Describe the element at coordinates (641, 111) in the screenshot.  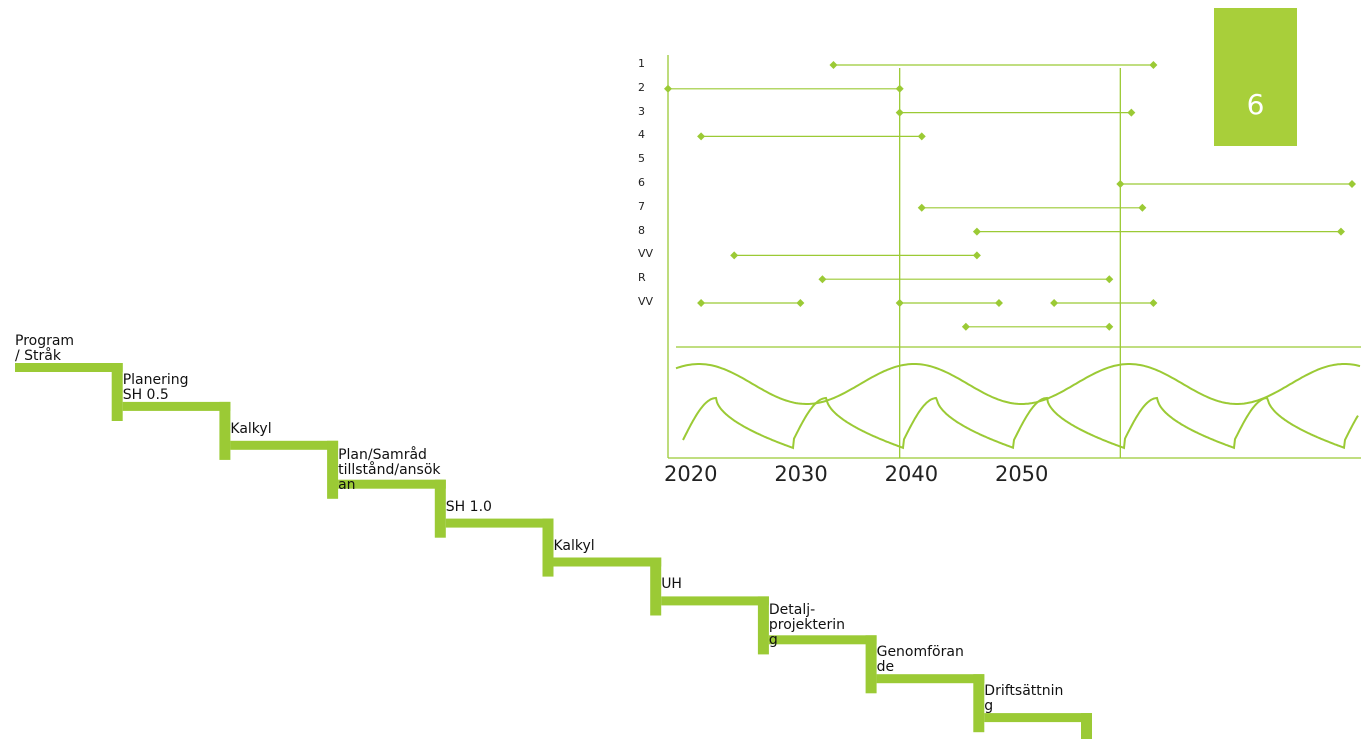
I see `chart-row-label: 3` at that location.